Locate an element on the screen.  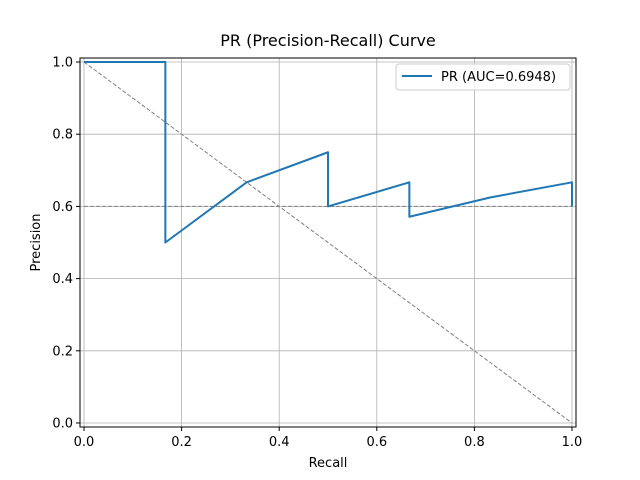
legend: PR (AUC=0.6948) is located at coordinates (483, 77).